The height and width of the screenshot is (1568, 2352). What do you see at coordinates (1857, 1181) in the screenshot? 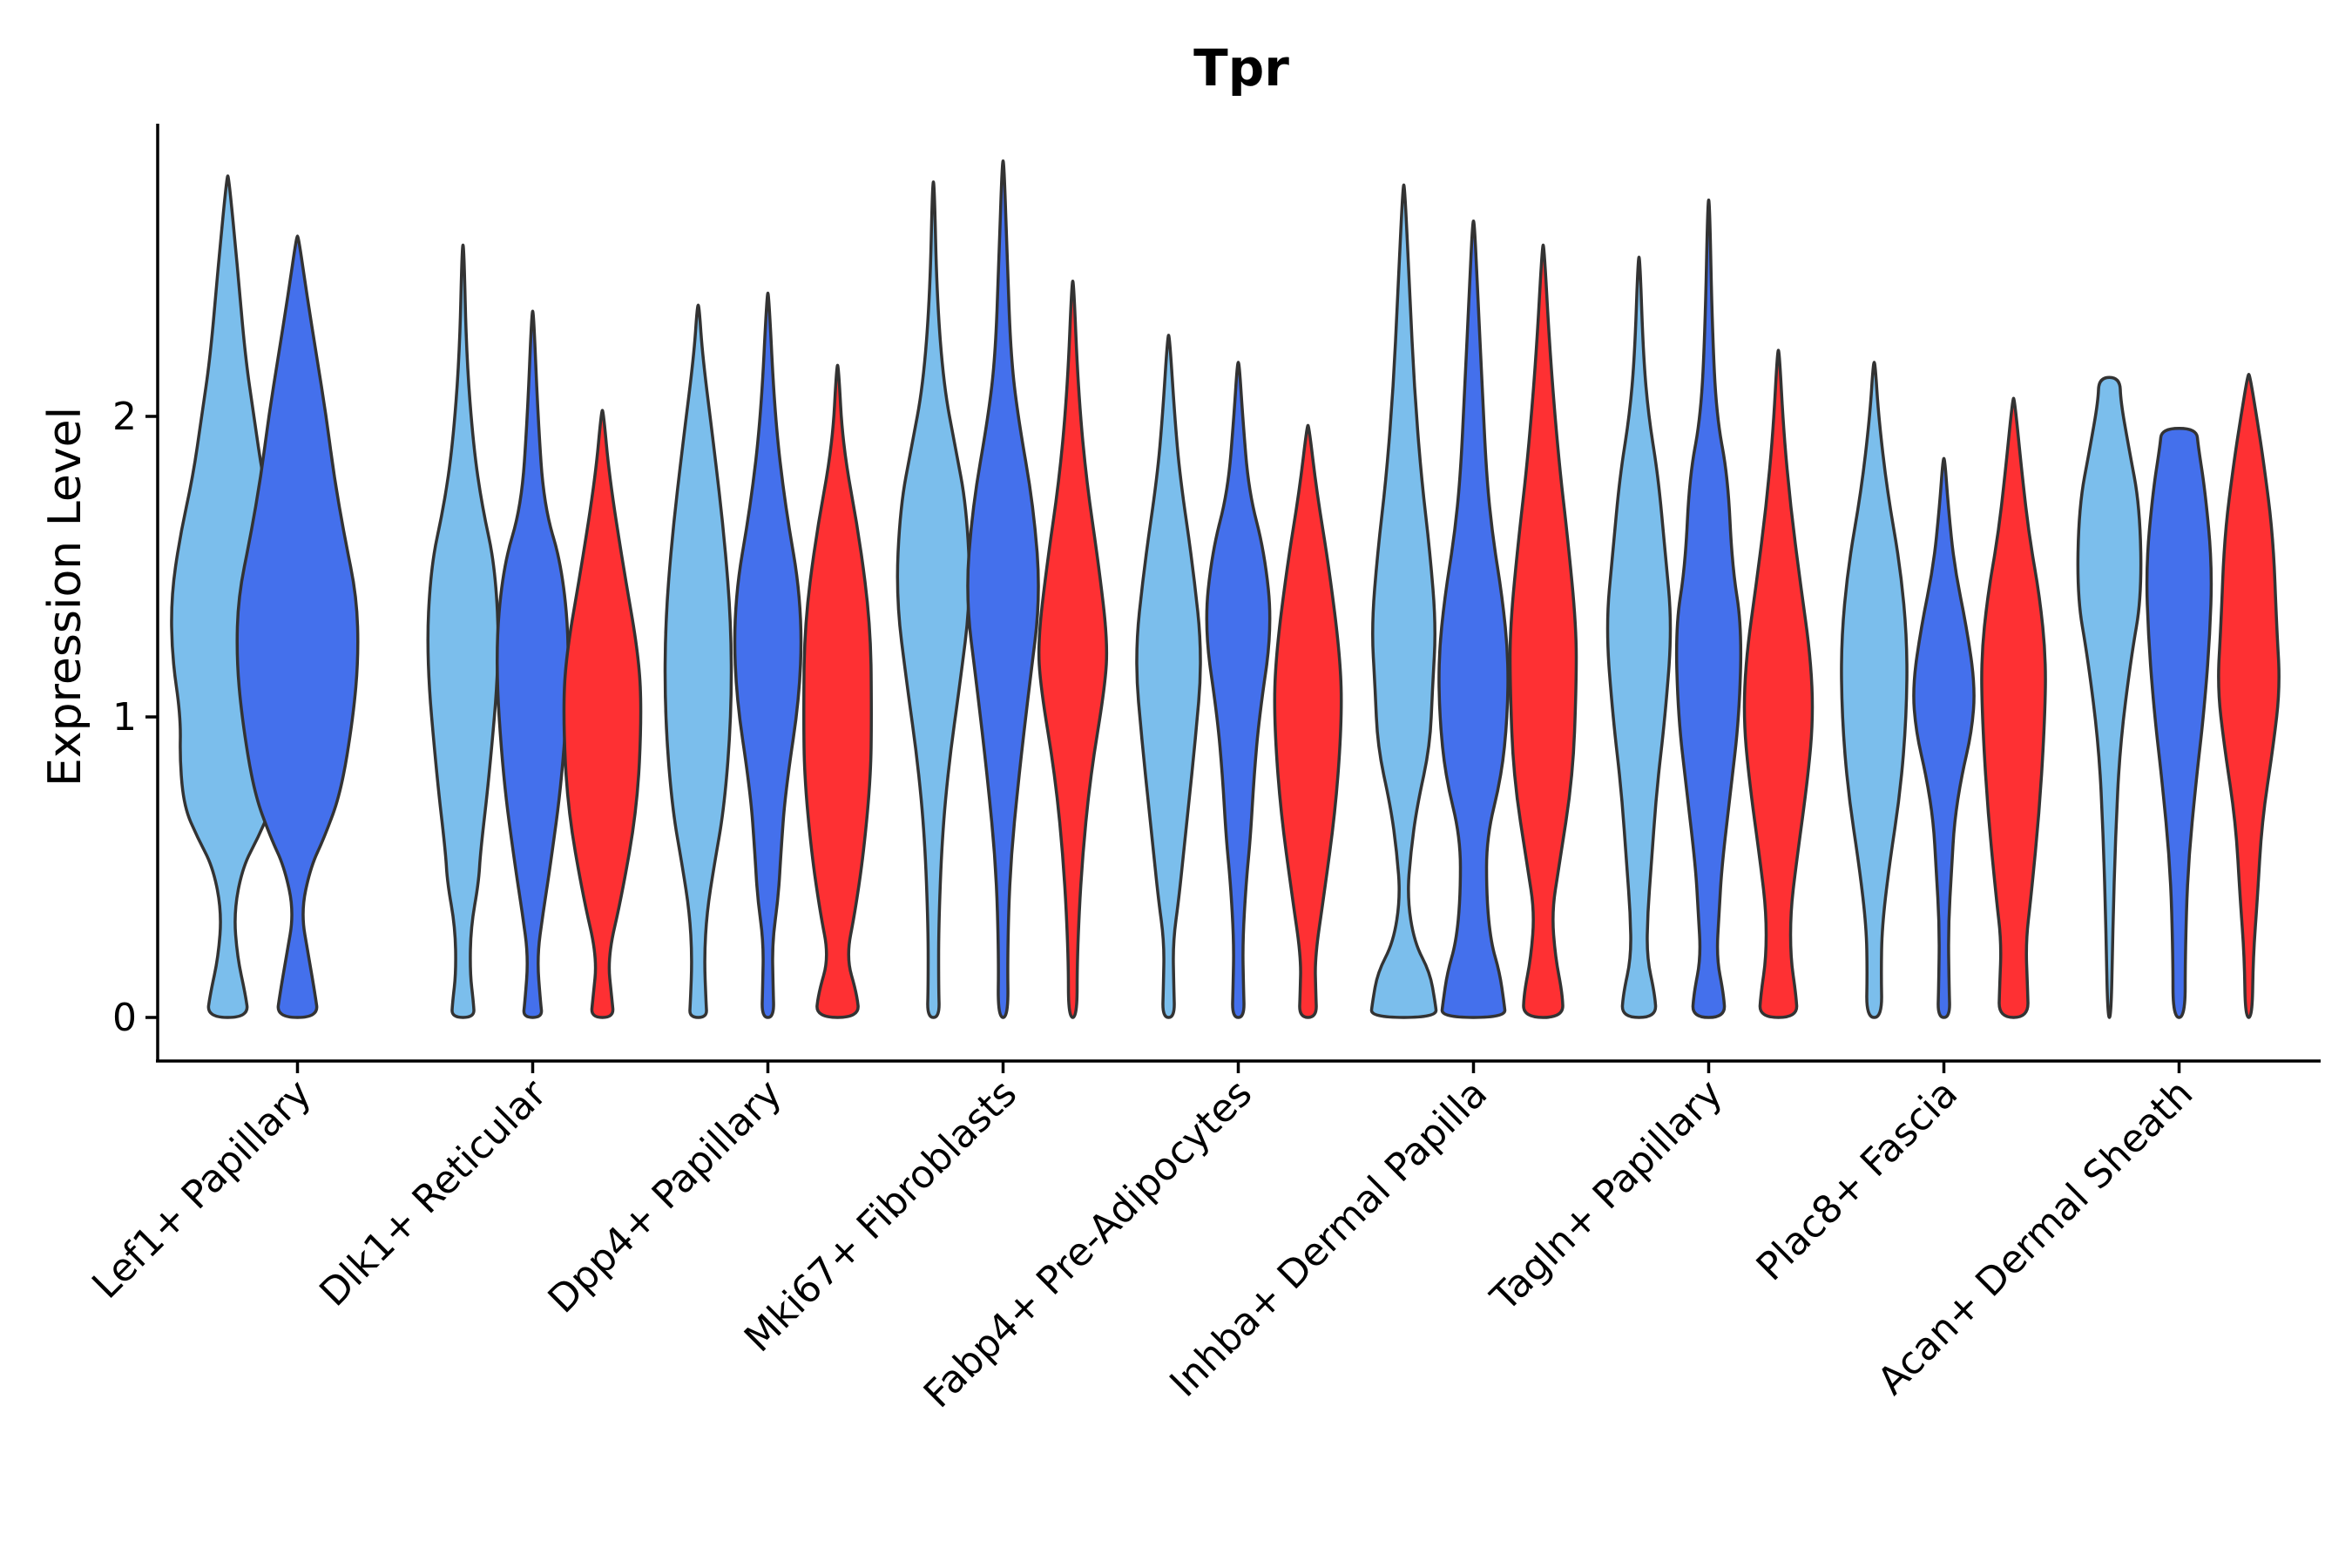
I see `x-tick-label: Plac8+ Fascia` at bounding box center [1857, 1181].